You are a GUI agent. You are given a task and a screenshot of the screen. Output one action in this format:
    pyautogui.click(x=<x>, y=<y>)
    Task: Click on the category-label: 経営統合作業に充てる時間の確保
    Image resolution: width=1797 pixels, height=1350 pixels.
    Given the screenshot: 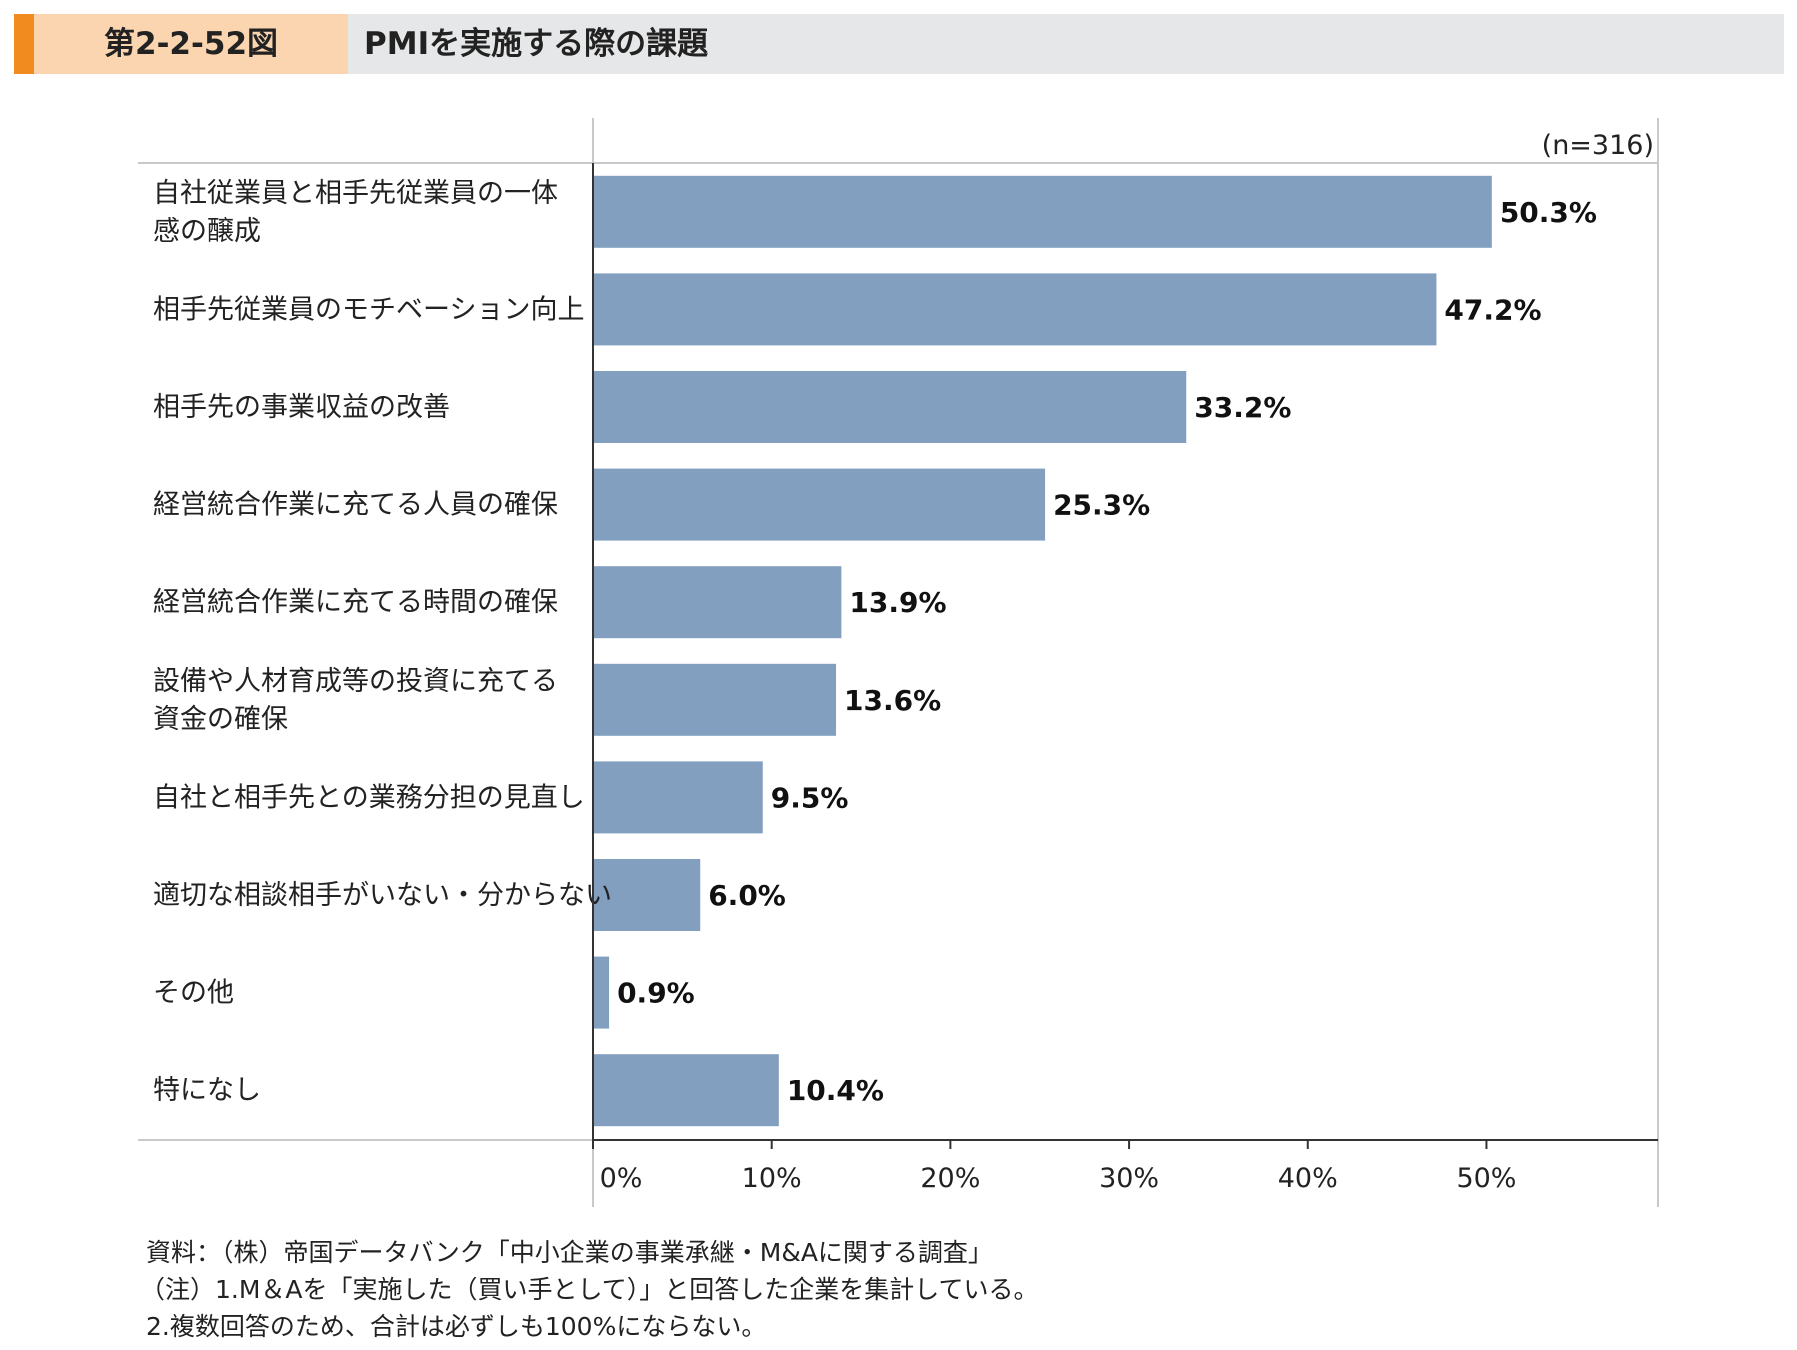 What is the action you would take?
    pyautogui.click(x=355, y=602)
    